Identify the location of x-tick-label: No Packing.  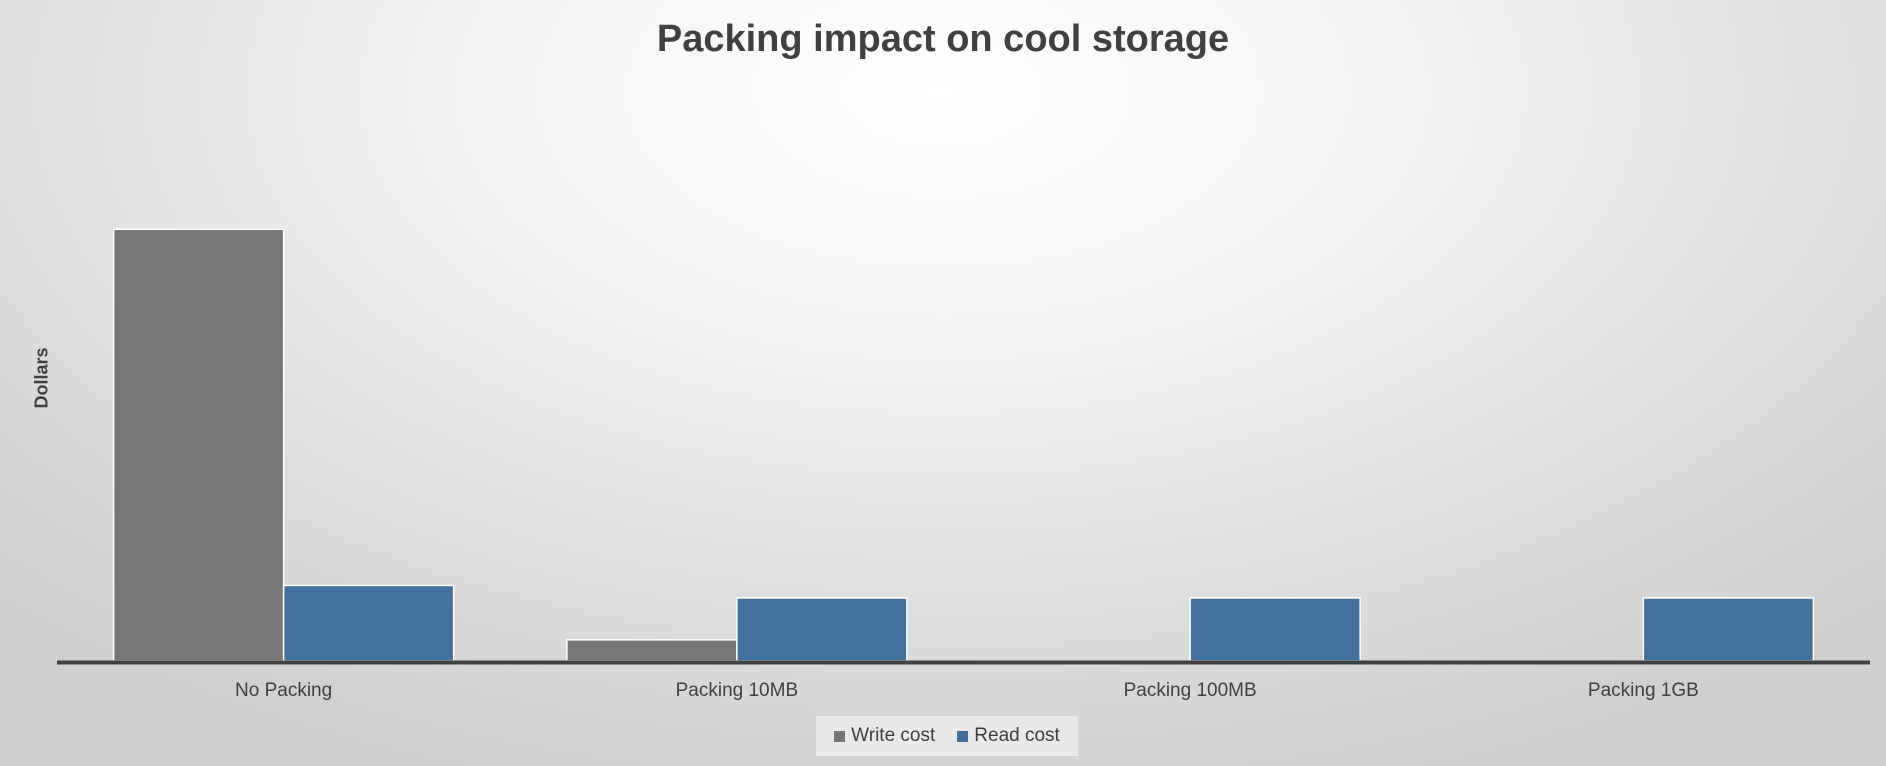
(283, 690).